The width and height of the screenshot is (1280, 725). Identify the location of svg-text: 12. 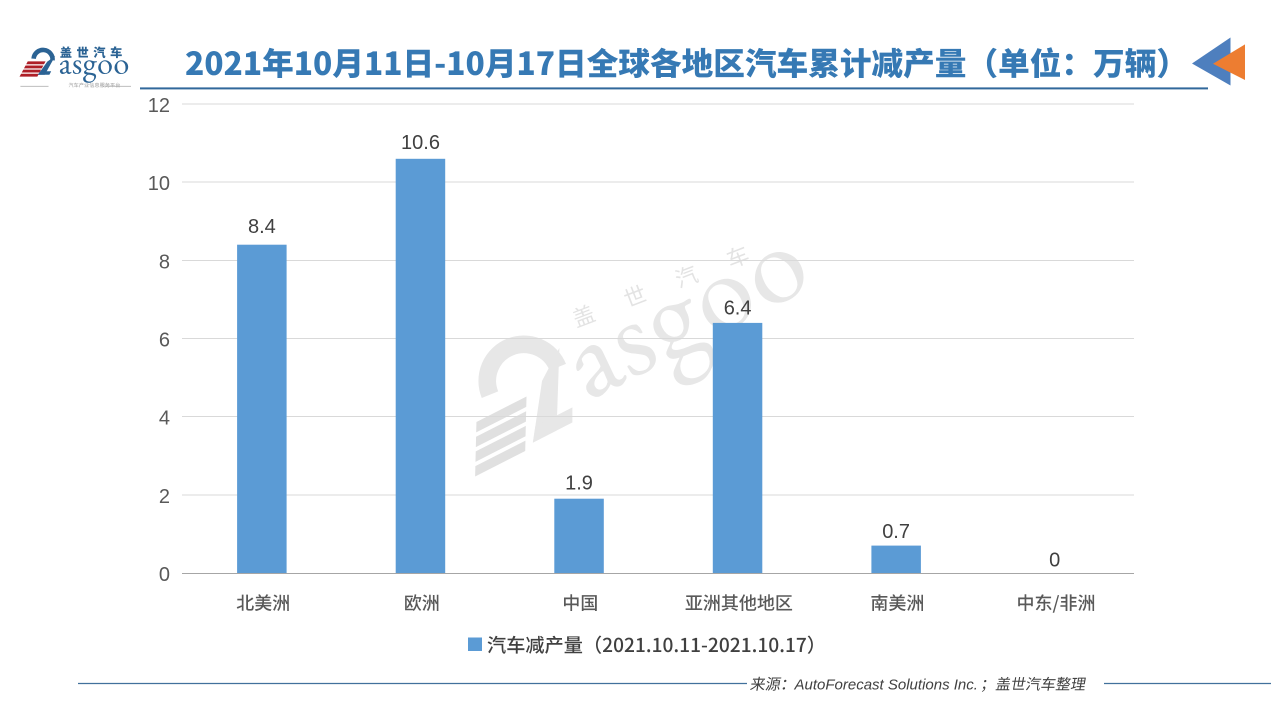
(159, 106).